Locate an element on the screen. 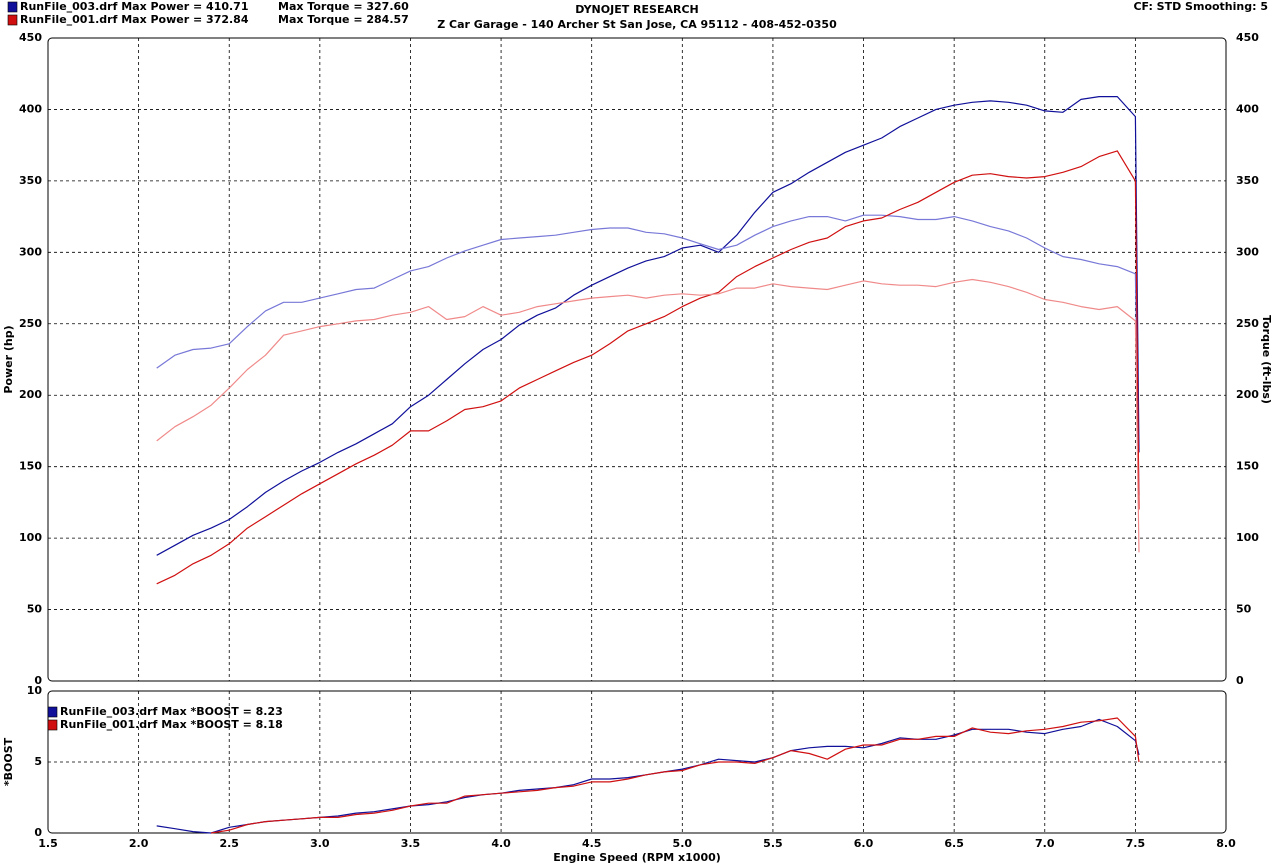 Image resolution: width=1275 pixels, height=866 pixels. y-tick-label: 400 is located at coordinates (30, 108).